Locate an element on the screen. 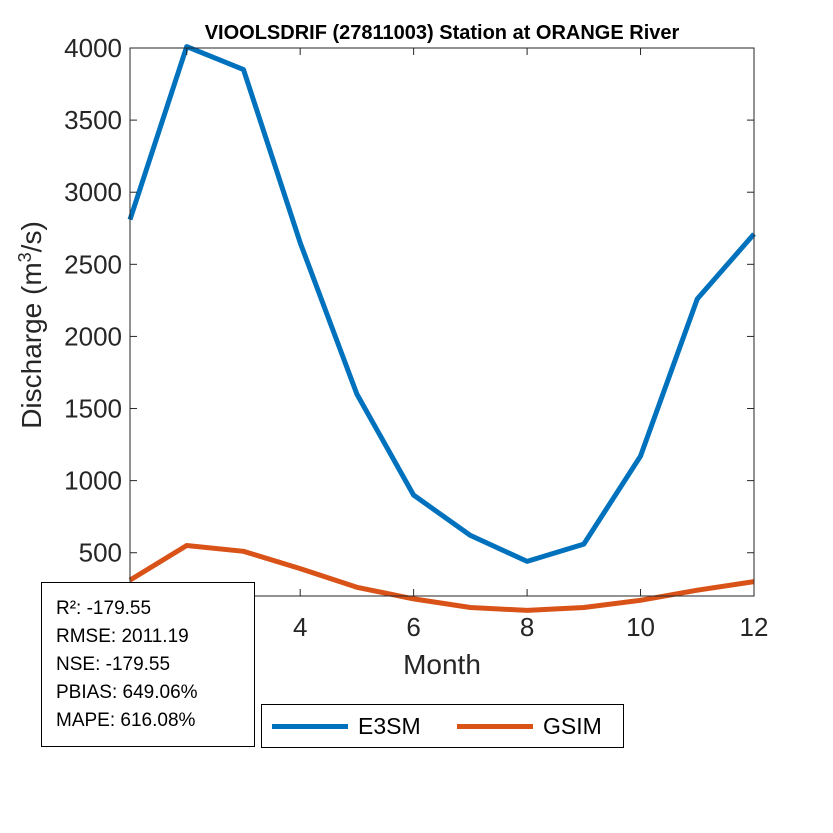  stat-mape: MAPE: 616.08% is located at coordinates (126, 720).